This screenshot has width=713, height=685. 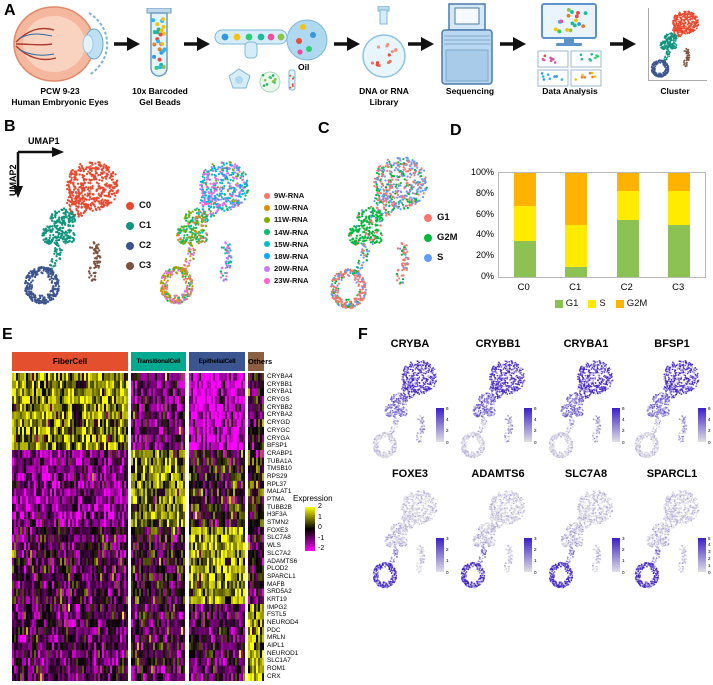 I want to click on legend-square-icon, so click(x=558, y=303).